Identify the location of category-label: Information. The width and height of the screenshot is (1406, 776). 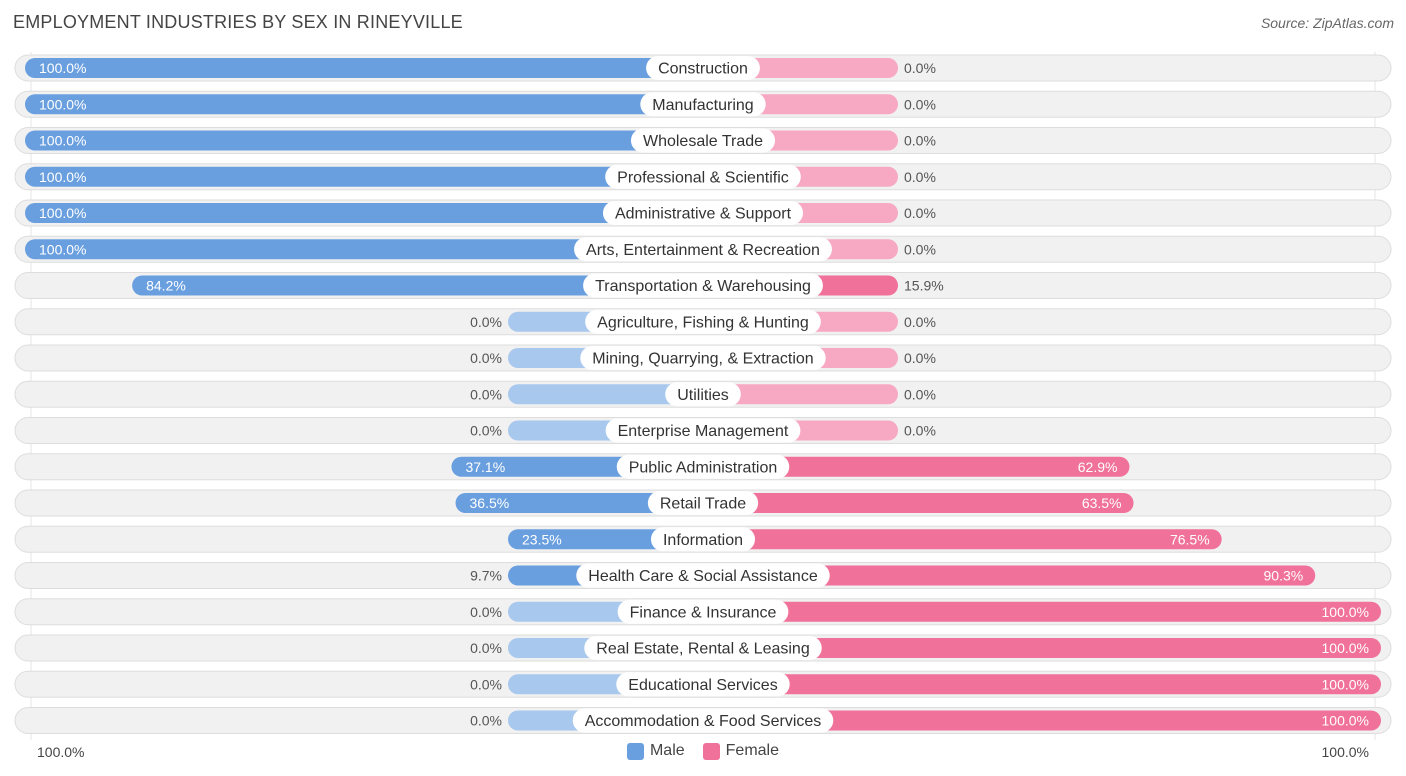
(703, 540).